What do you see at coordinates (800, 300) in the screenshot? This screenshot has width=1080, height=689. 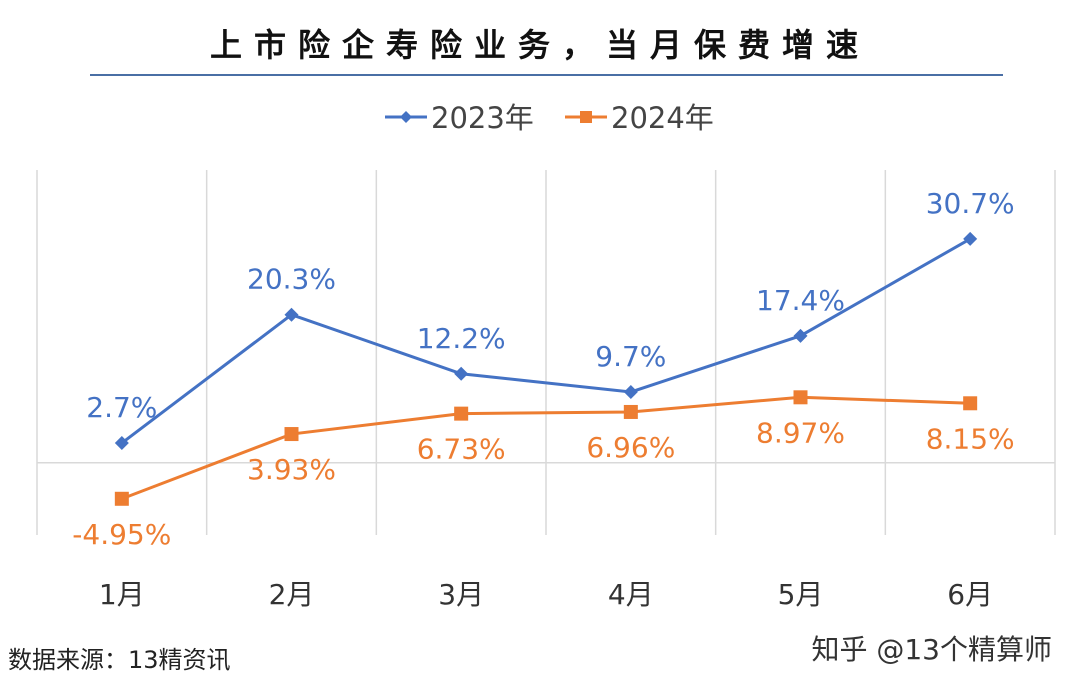 I see `data-label: 17.4%` at bounding box center [800, 300].